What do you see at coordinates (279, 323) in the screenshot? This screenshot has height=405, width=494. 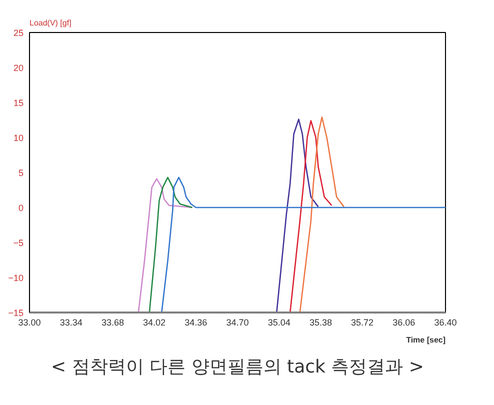 I see `x-tick-label: 35.04` at bounding box center [279, 323].